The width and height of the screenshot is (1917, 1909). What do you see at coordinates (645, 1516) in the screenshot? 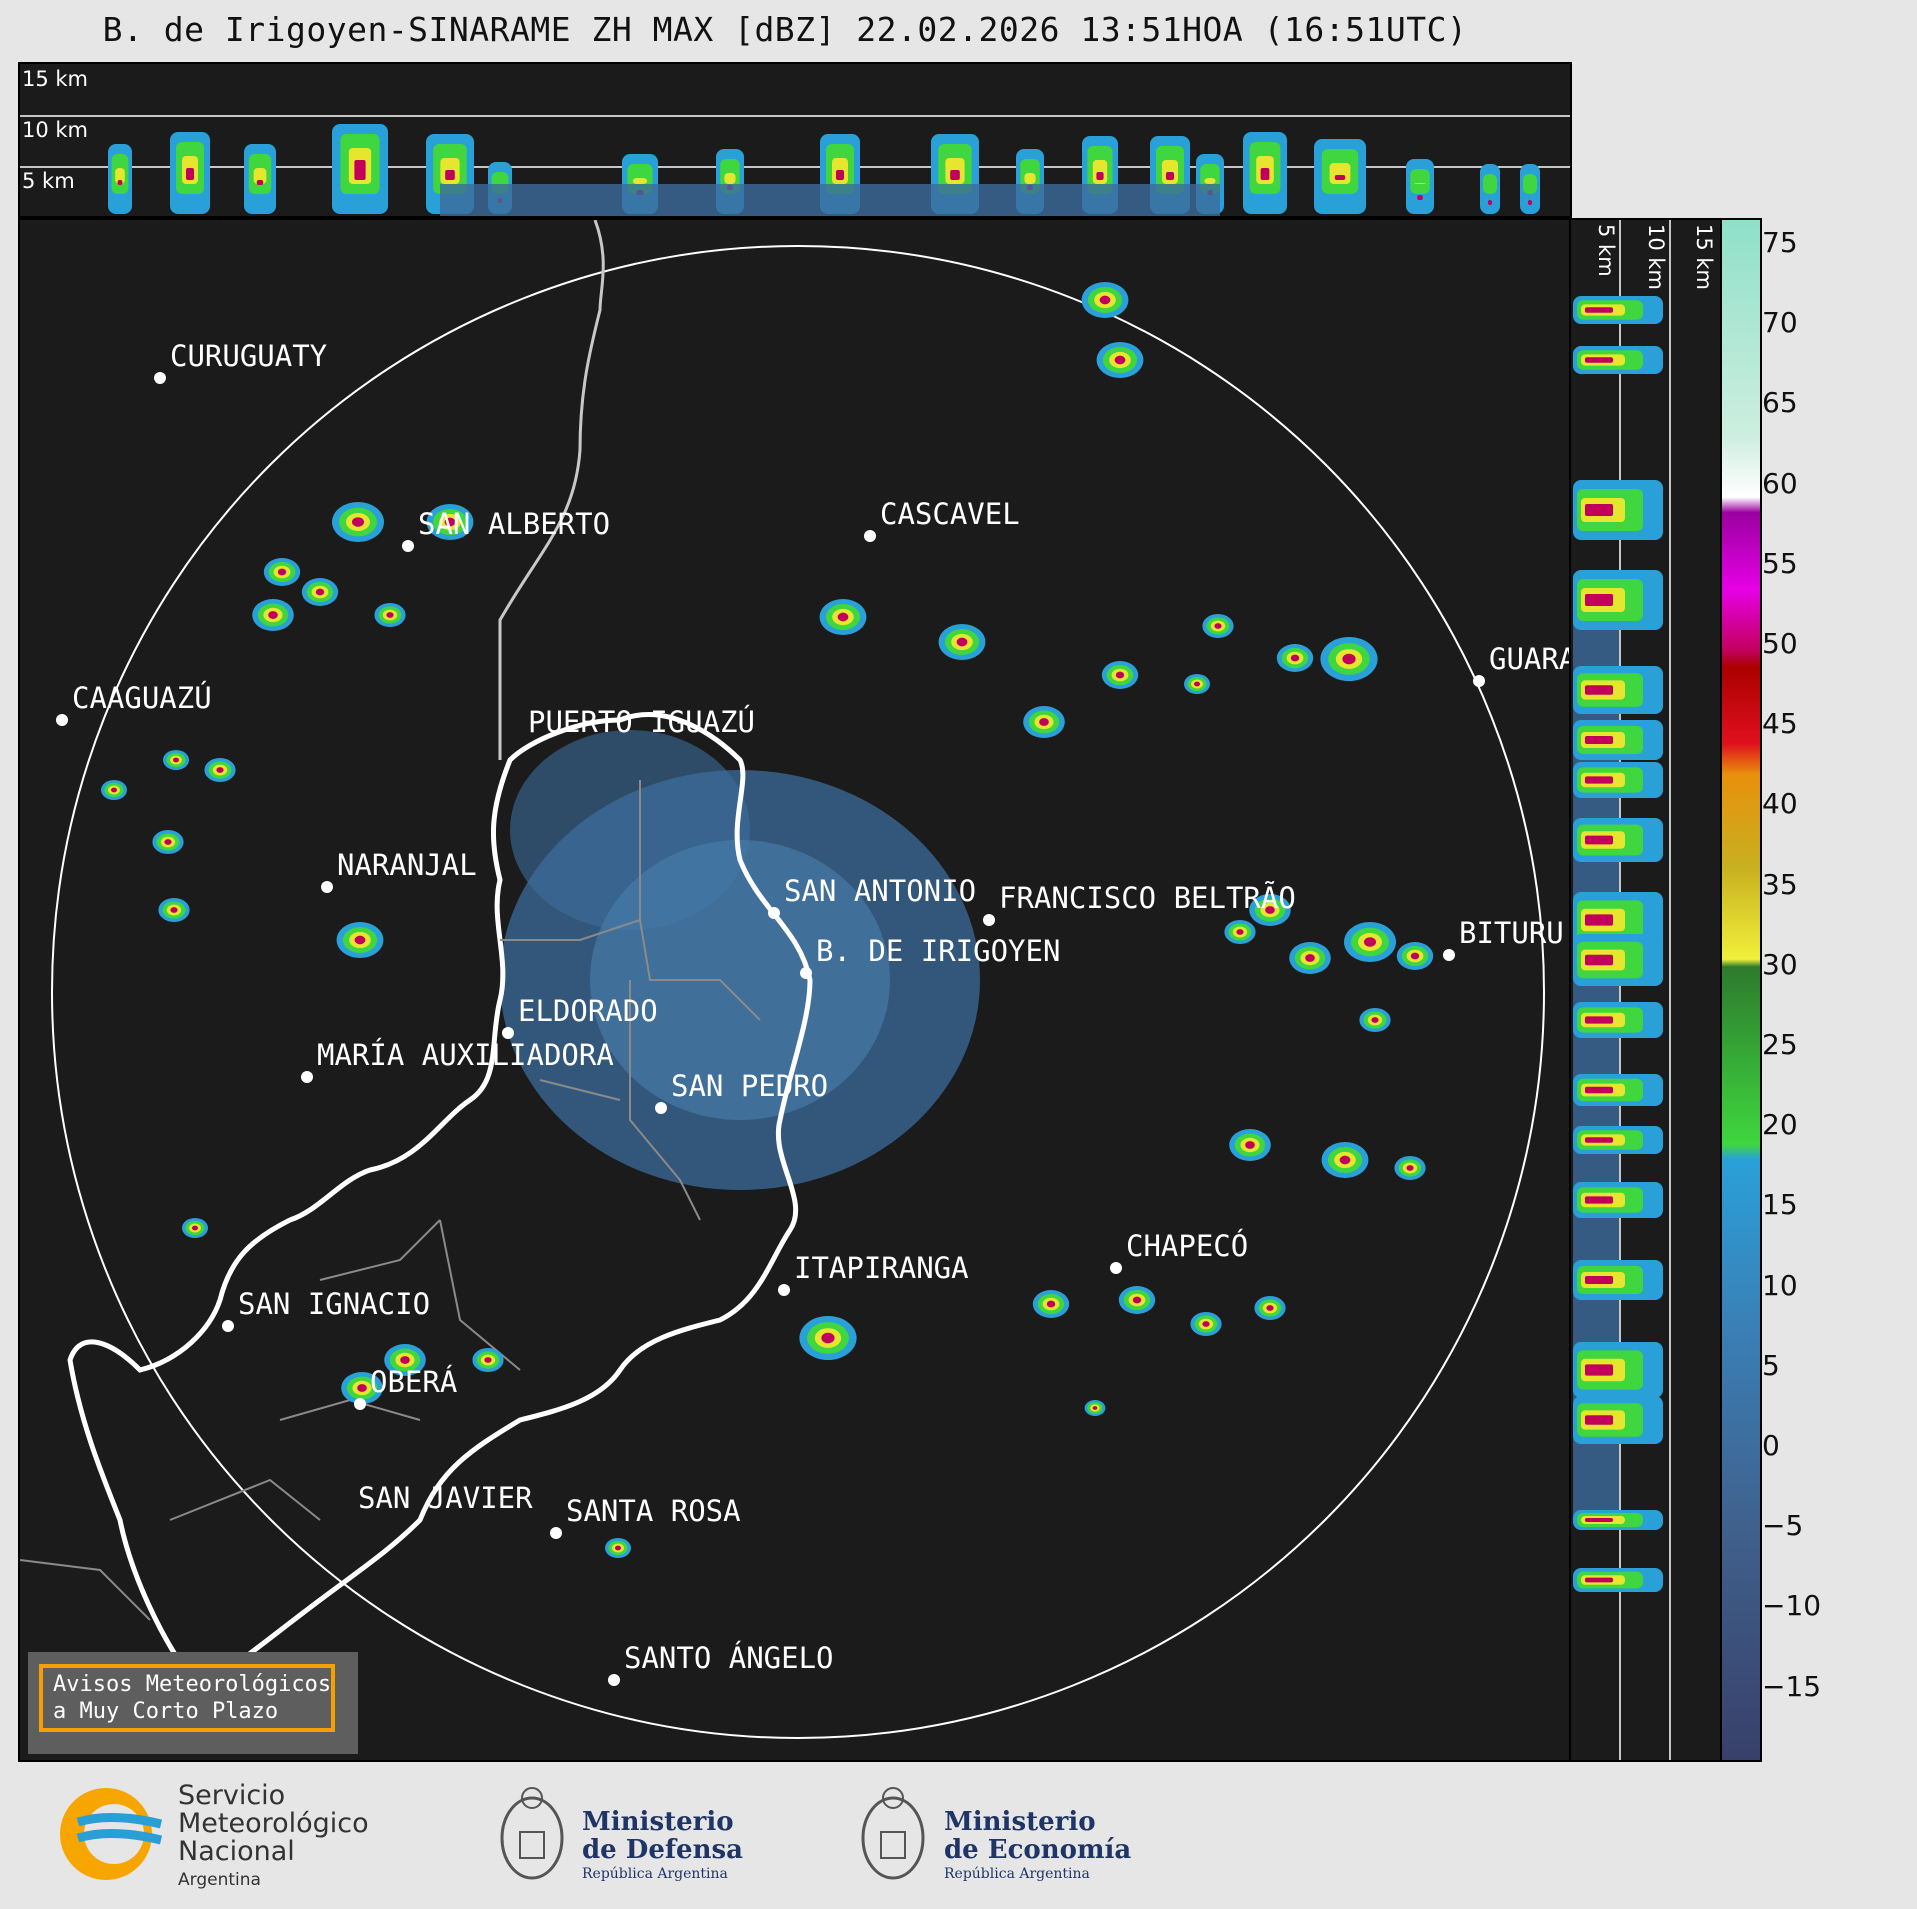
I see `city-santa-rosa: SANTA ROSA` at bounding box center [645, 1516].